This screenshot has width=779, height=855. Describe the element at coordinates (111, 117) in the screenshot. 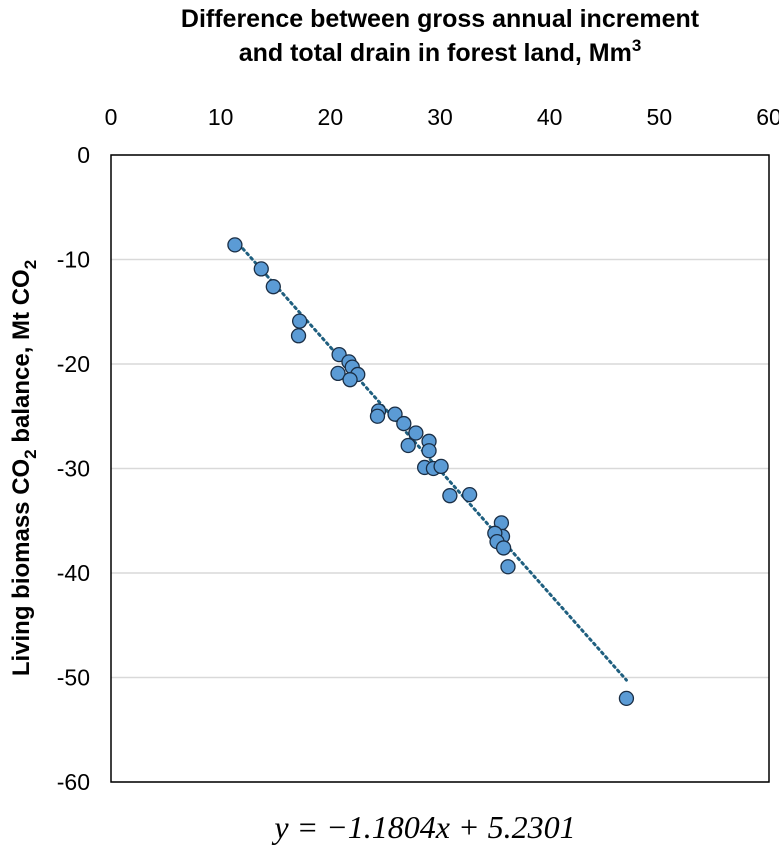

I see `x-tick-label-0: 0` at that location.